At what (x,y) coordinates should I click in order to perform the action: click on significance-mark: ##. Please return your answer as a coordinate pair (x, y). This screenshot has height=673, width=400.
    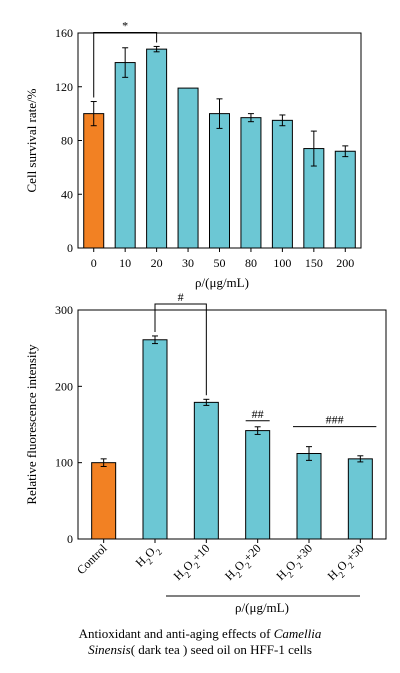
    Looking at the image, I should click on (258, 414).